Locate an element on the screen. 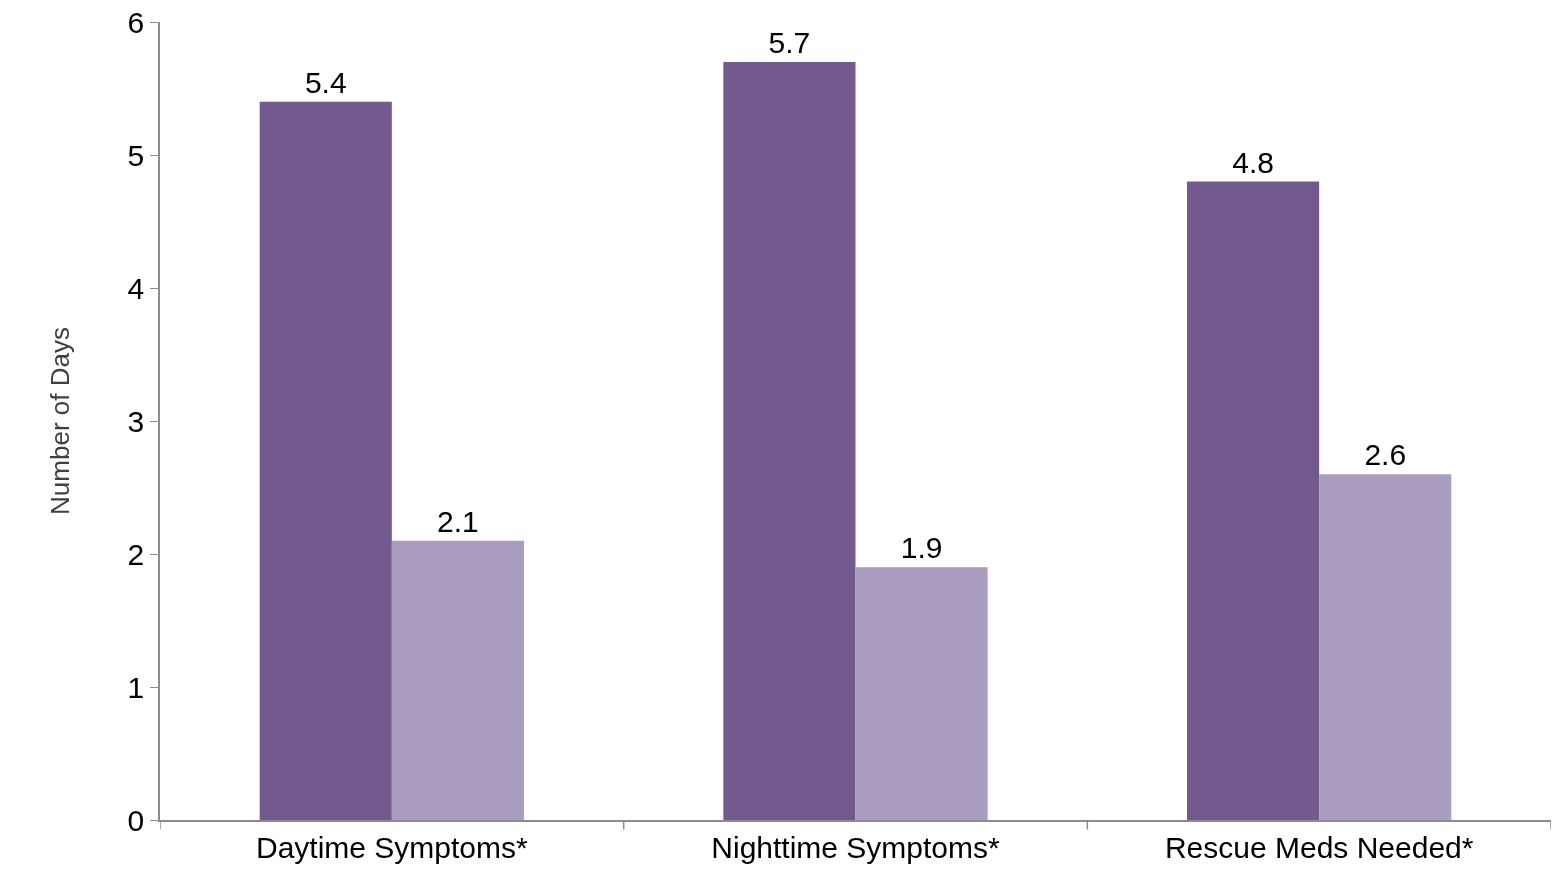 The width and height of the screenshot is (1553, 887). x-tick-label: Daytime Symptoms* is located at coordinates (392, 847).